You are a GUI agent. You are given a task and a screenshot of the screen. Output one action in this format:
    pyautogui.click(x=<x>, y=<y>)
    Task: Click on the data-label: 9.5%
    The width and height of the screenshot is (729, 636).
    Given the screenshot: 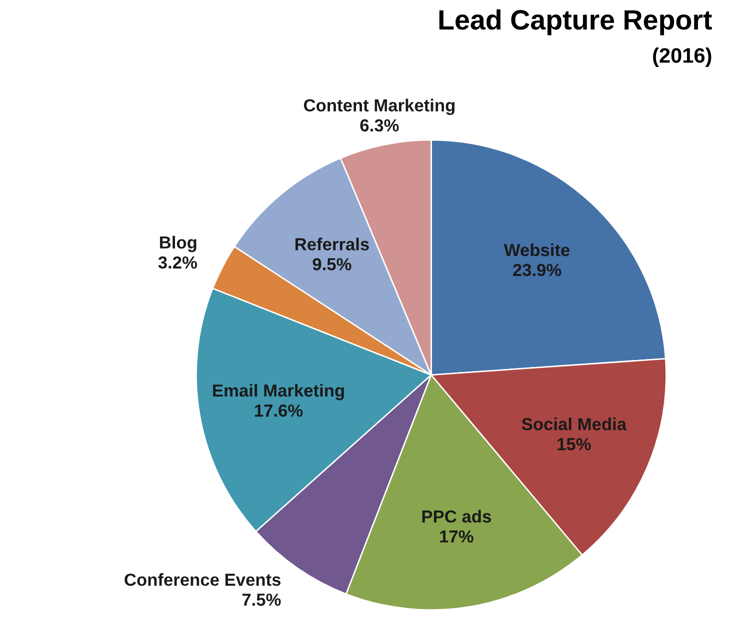 What is the action you would take?
    pyautogui.click(x=332, y=264)
    